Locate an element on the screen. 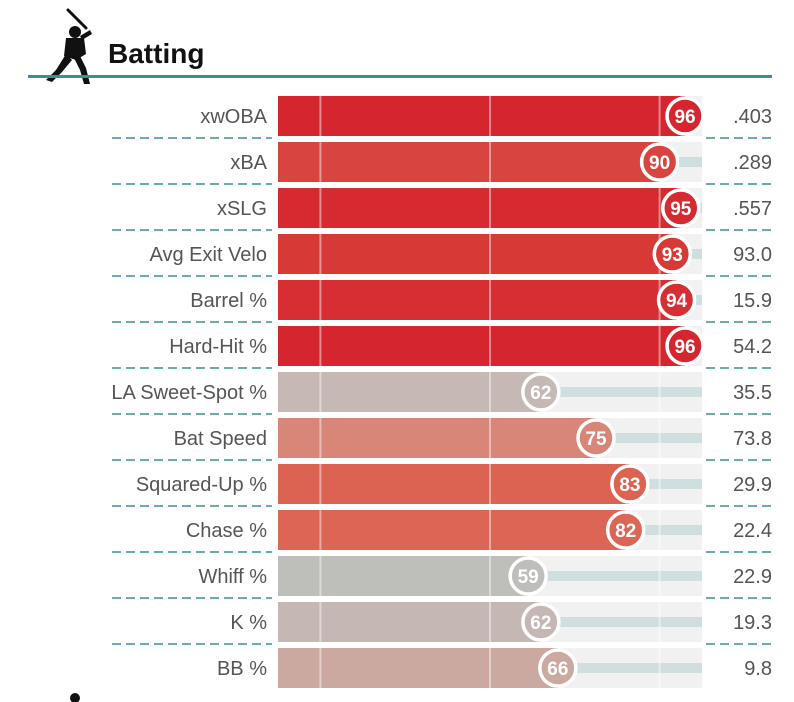  metric-value: .289 is located at coordinates (752, 163).